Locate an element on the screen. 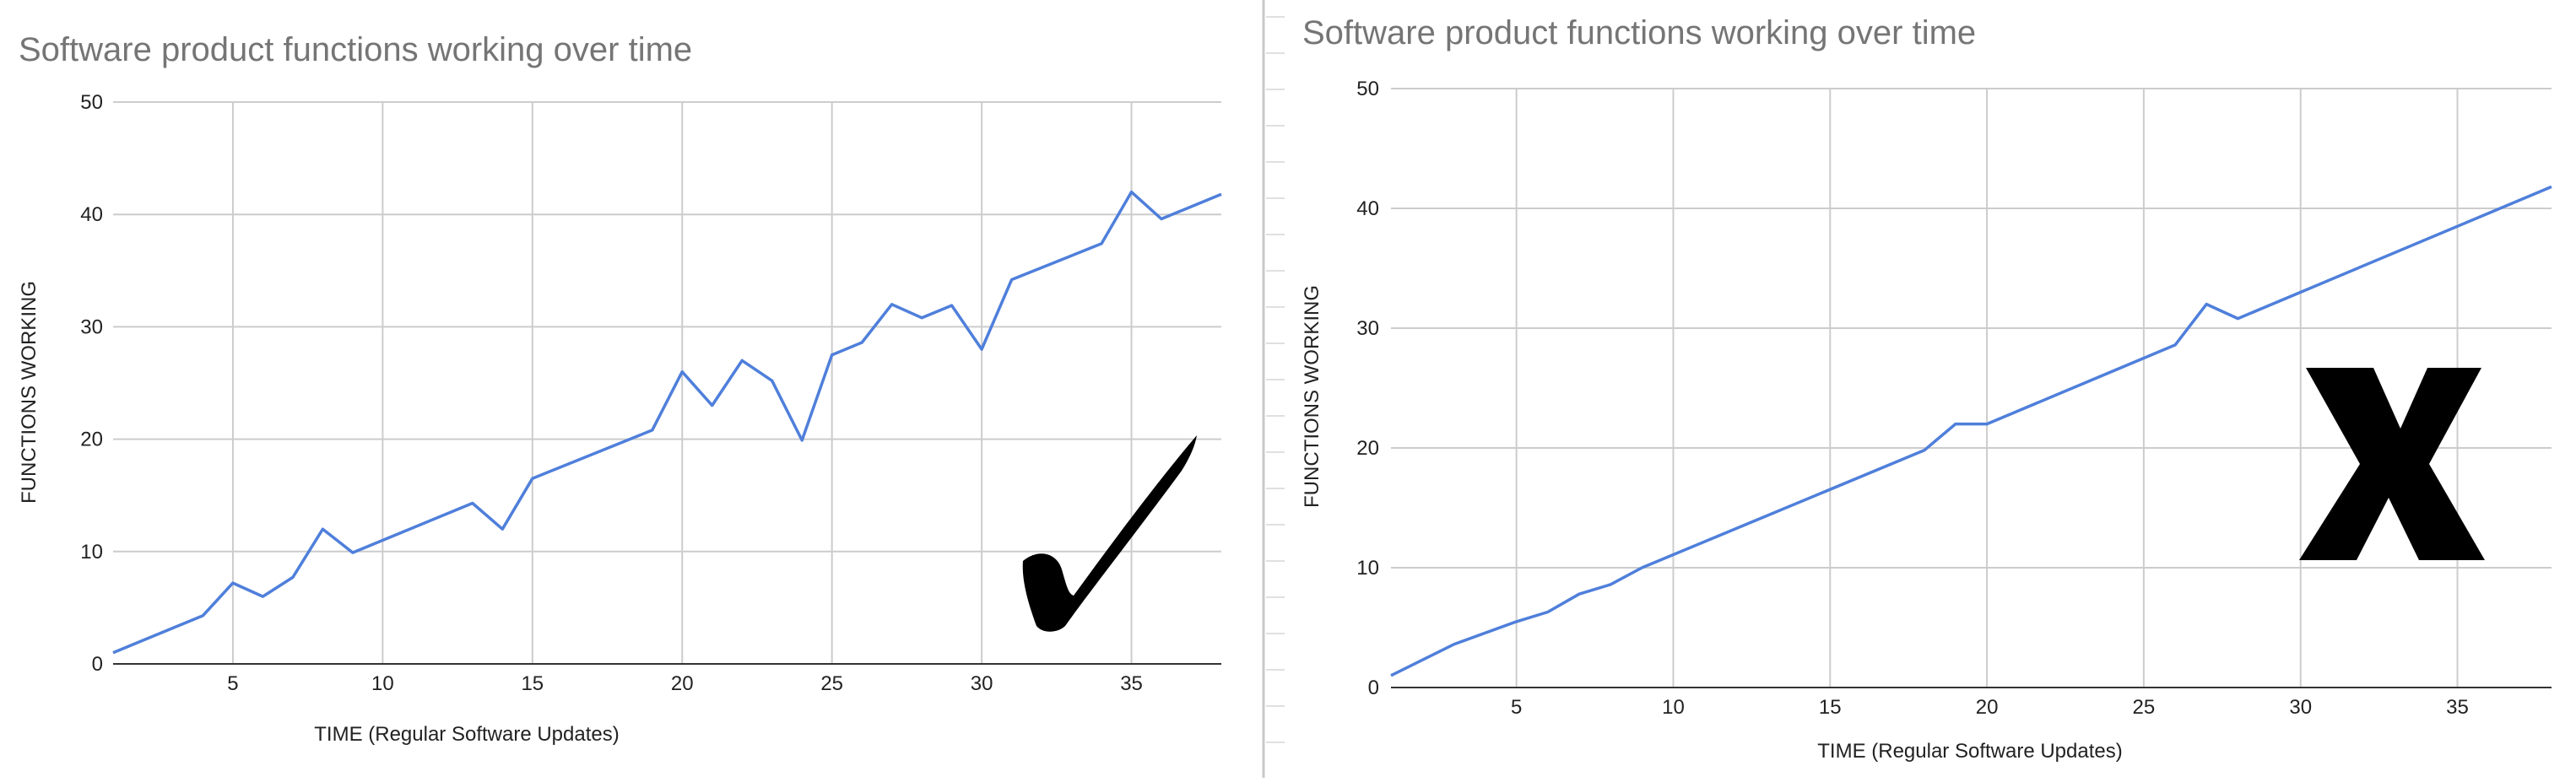  checkmark-icon is located at coordinates (1109, 534).